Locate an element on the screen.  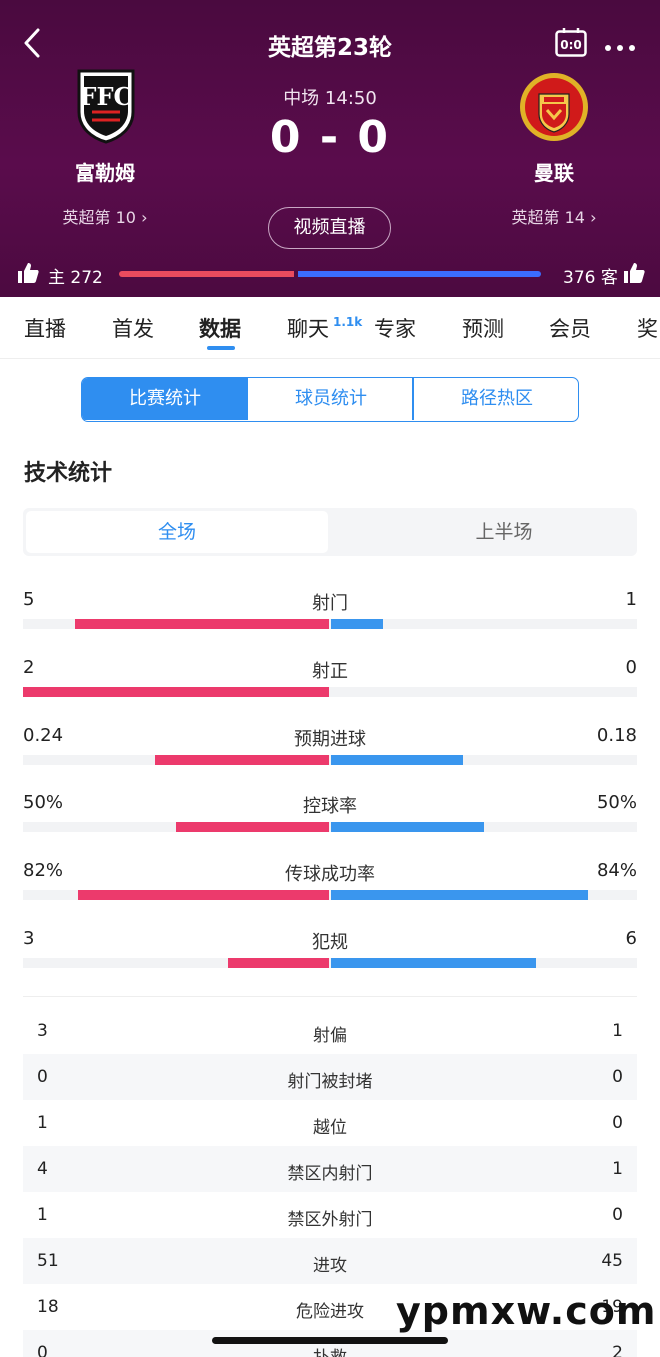
bar-stat-away-value: 84% is located at coordinates (616, 870).